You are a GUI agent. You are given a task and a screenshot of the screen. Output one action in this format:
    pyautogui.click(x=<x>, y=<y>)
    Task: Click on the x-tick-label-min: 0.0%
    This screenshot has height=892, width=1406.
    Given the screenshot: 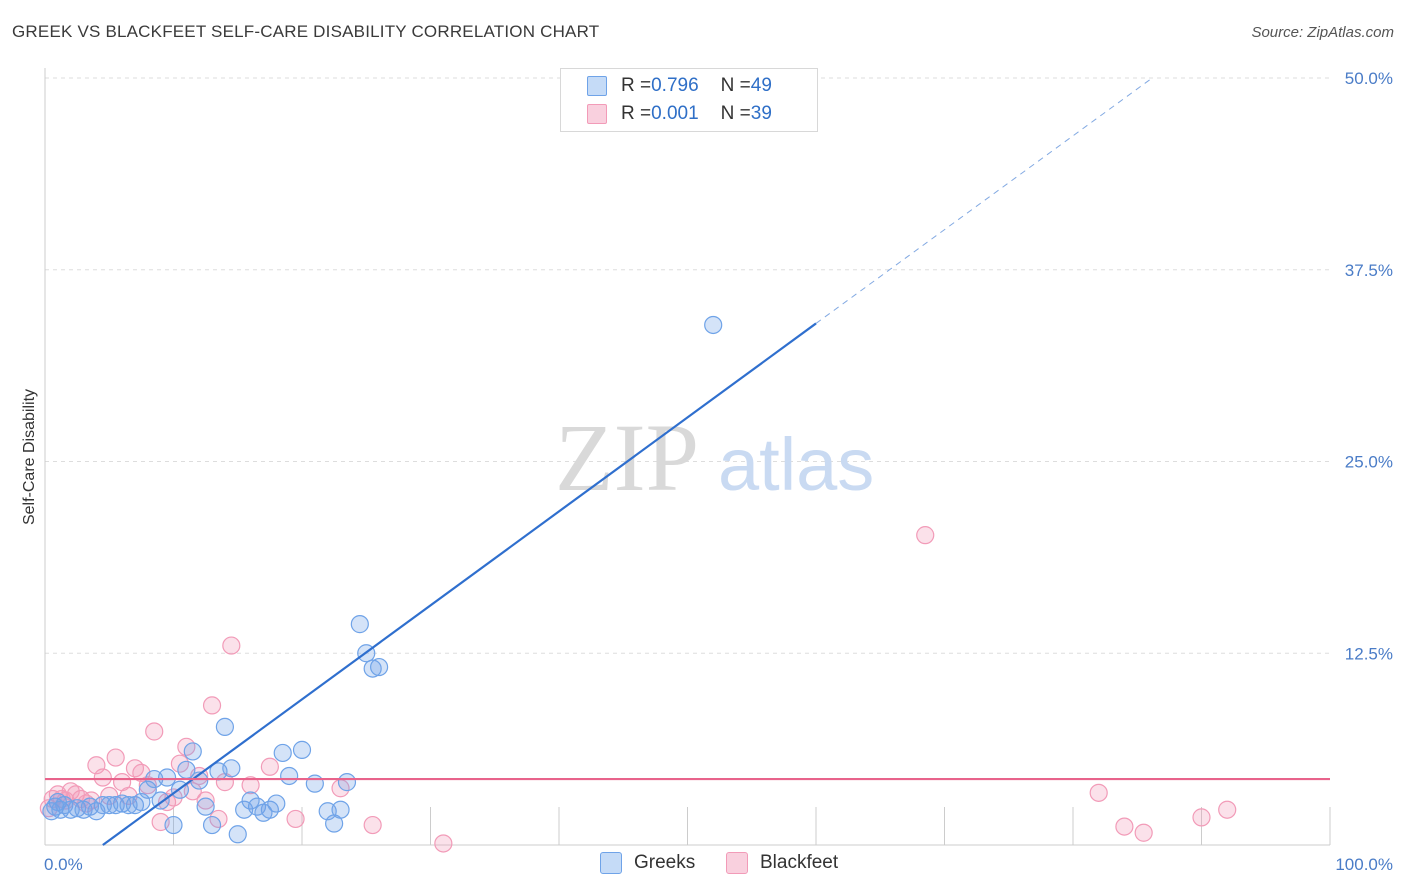 What is the action you would take?
    pyautogui.click(x=63, y=864)
    